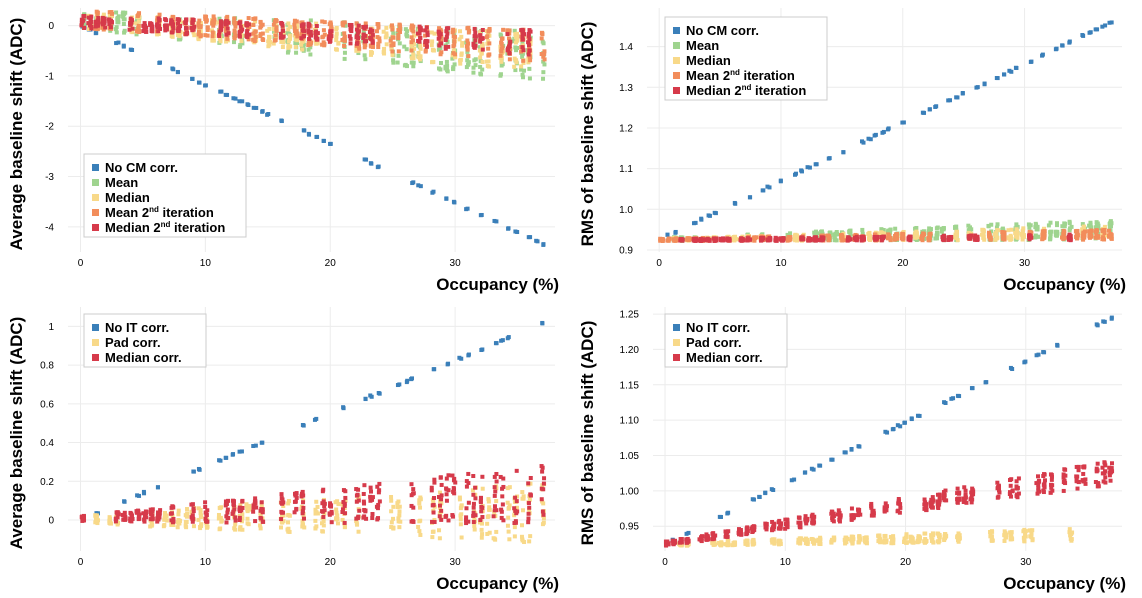 The width and height of the screenshot is (1142, 598). What do you see at coordinates (626, 169) in the screenshot?
I see `y-tick-label: 1.1` at bounding box center [626, 169].